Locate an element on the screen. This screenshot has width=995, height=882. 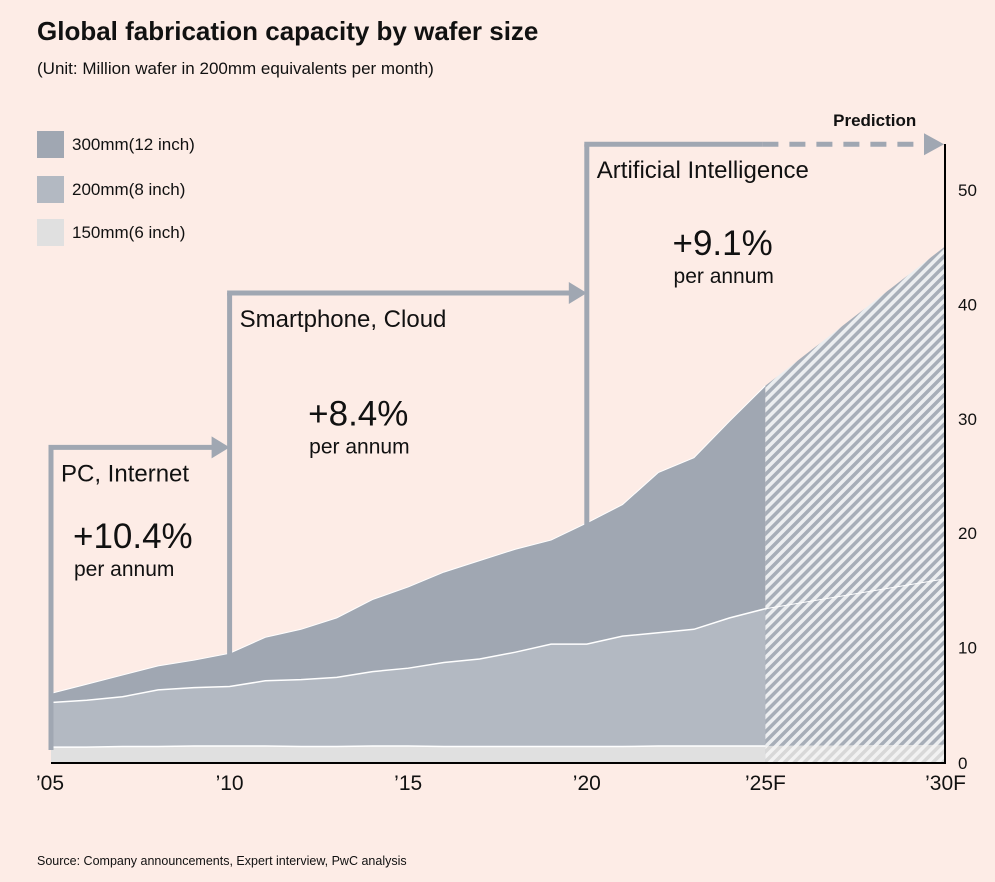
y-tick-label: 0 is located at coordinates (962, 763).